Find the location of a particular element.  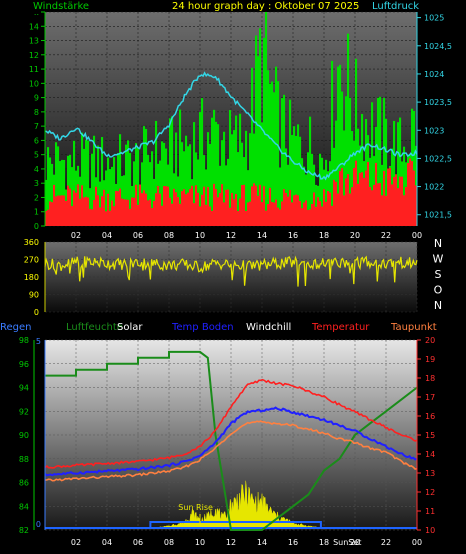

x-tick-label: 20 is located at coordinates (355, 542).